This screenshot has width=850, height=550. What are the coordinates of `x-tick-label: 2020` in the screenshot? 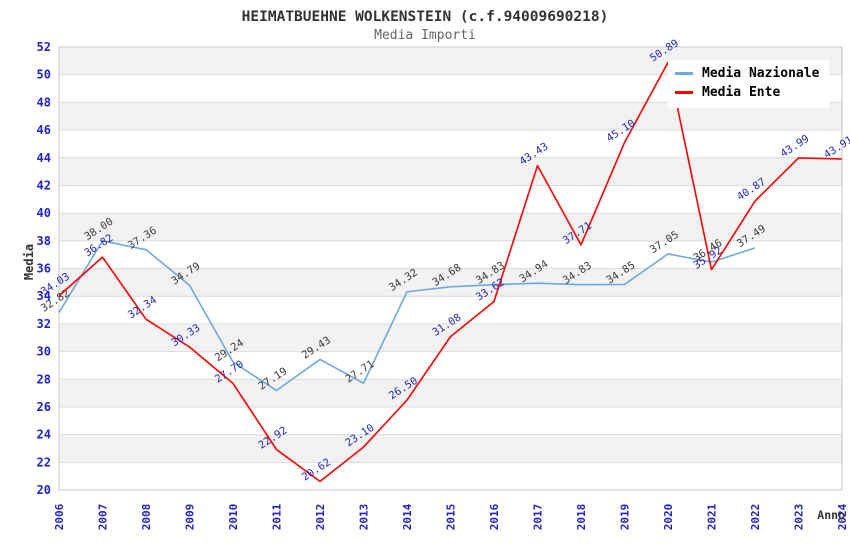 It's located at (668, 517).